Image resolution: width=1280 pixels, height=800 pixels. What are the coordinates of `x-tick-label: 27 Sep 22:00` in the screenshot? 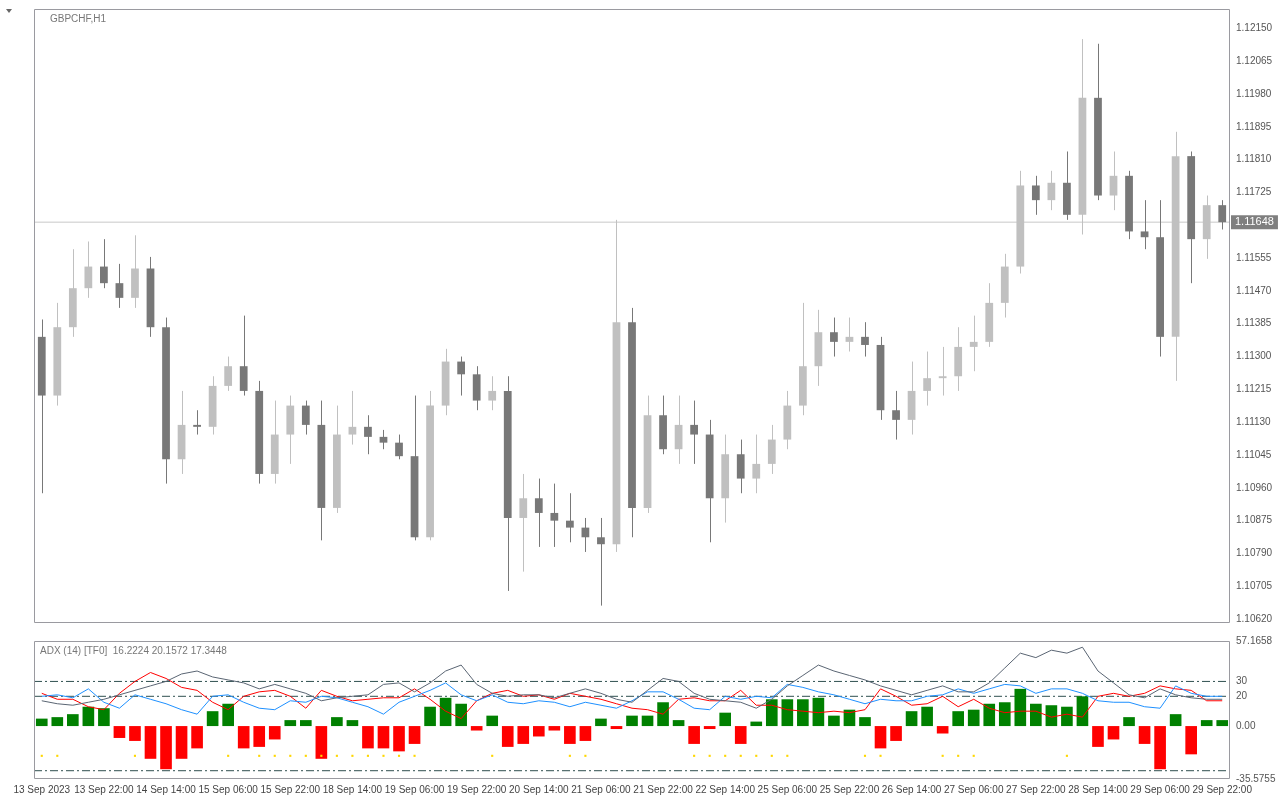 It's located at (1036, 789).